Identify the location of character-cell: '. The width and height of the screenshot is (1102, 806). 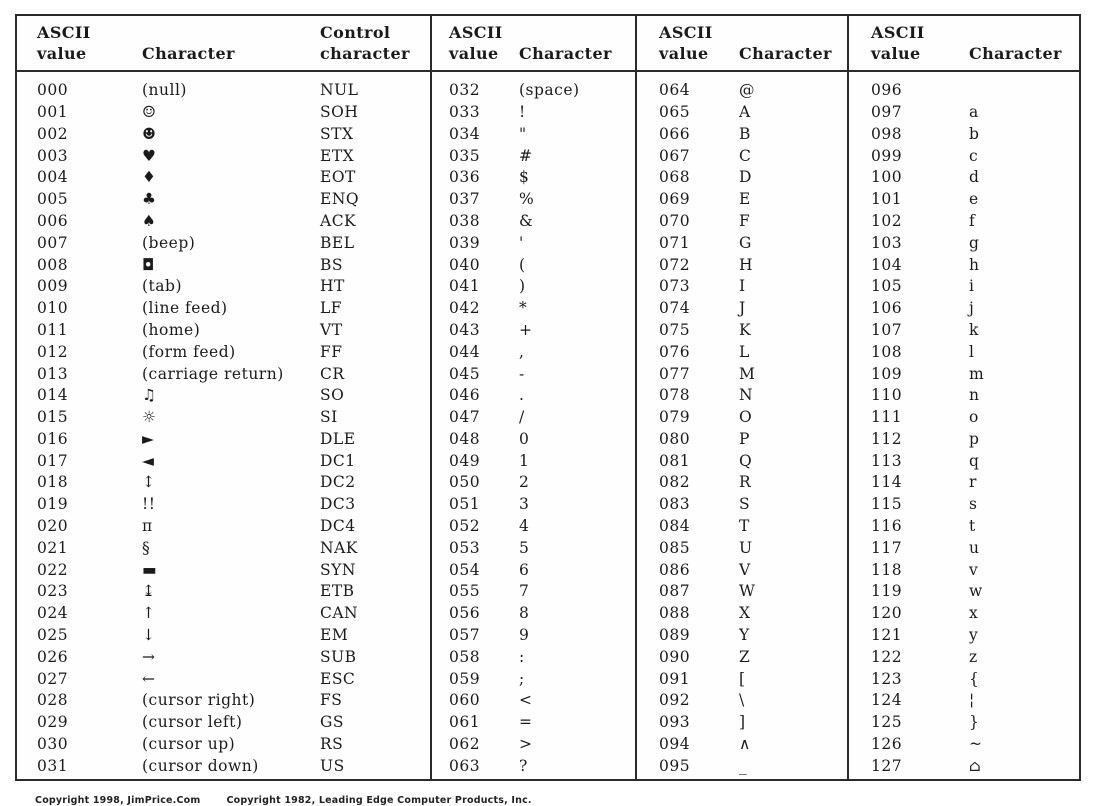
(521, 242).